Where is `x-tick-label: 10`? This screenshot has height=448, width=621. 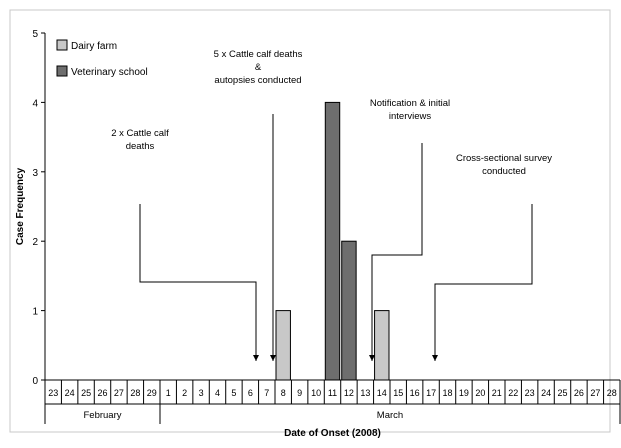
x-tick-label: 10 is located at coordinates (316, 393).